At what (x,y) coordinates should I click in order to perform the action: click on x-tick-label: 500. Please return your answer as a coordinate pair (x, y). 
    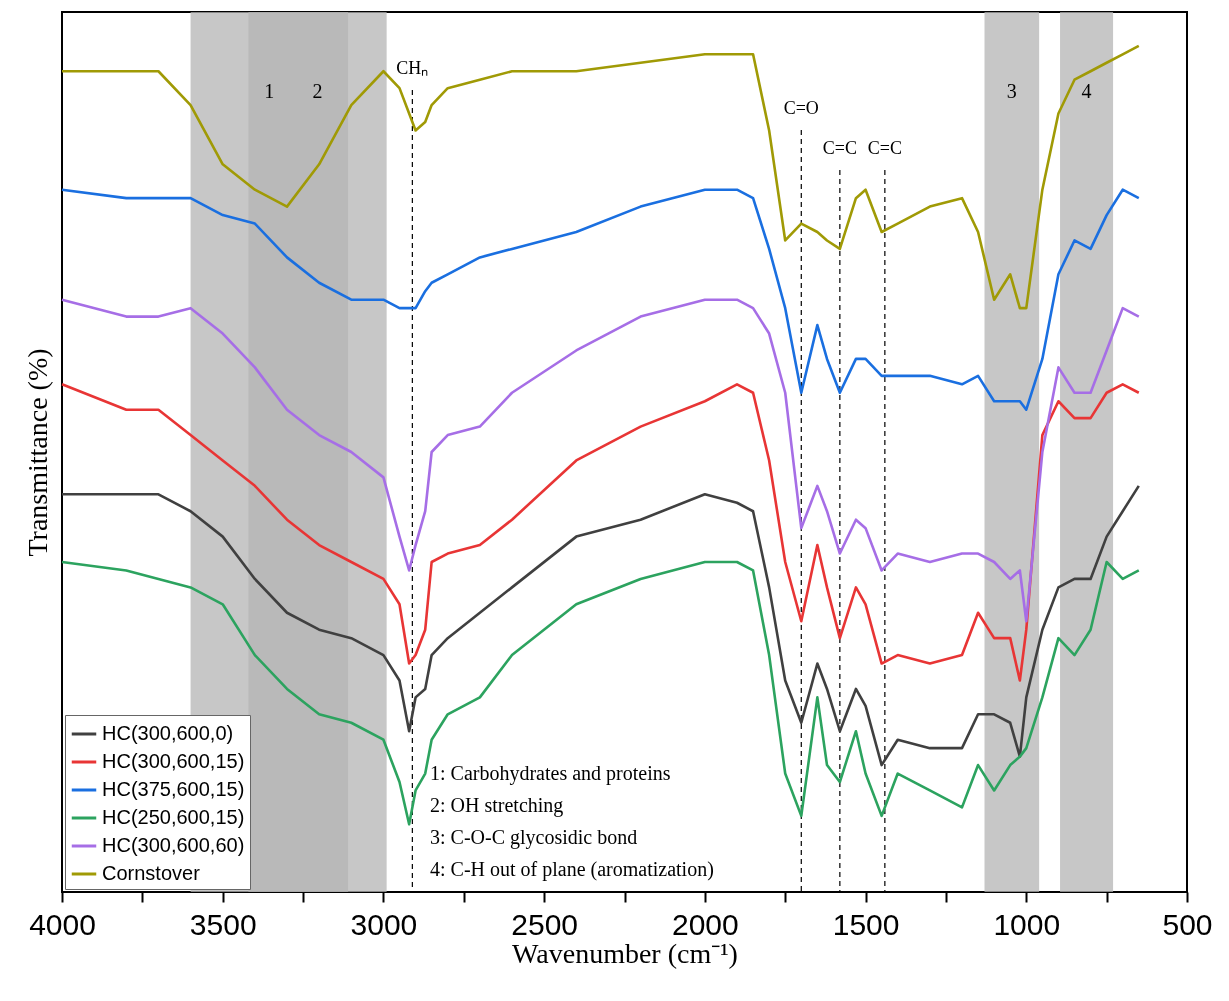
    Looking at the image, I should click on (1187, 924).